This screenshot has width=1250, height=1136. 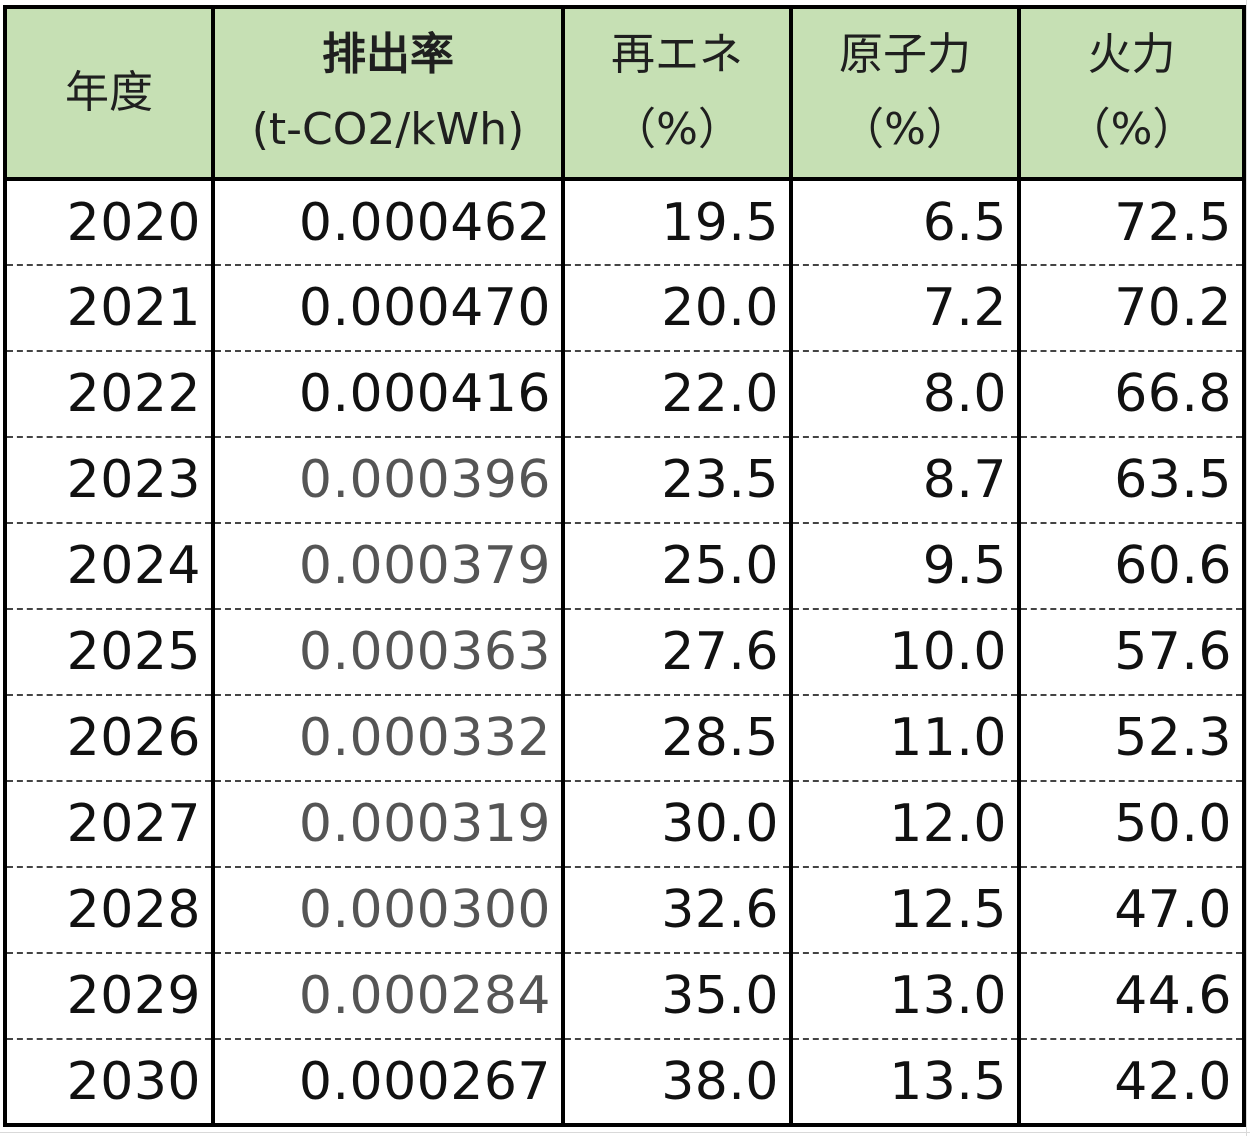 I want to click on cell-rate: 0.000379, so click(x=388, y=566).